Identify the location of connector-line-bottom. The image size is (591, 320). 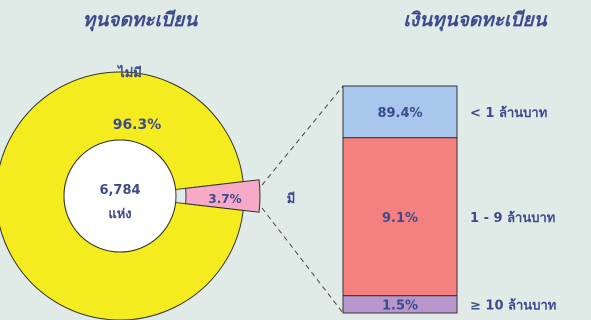
(302, 260).